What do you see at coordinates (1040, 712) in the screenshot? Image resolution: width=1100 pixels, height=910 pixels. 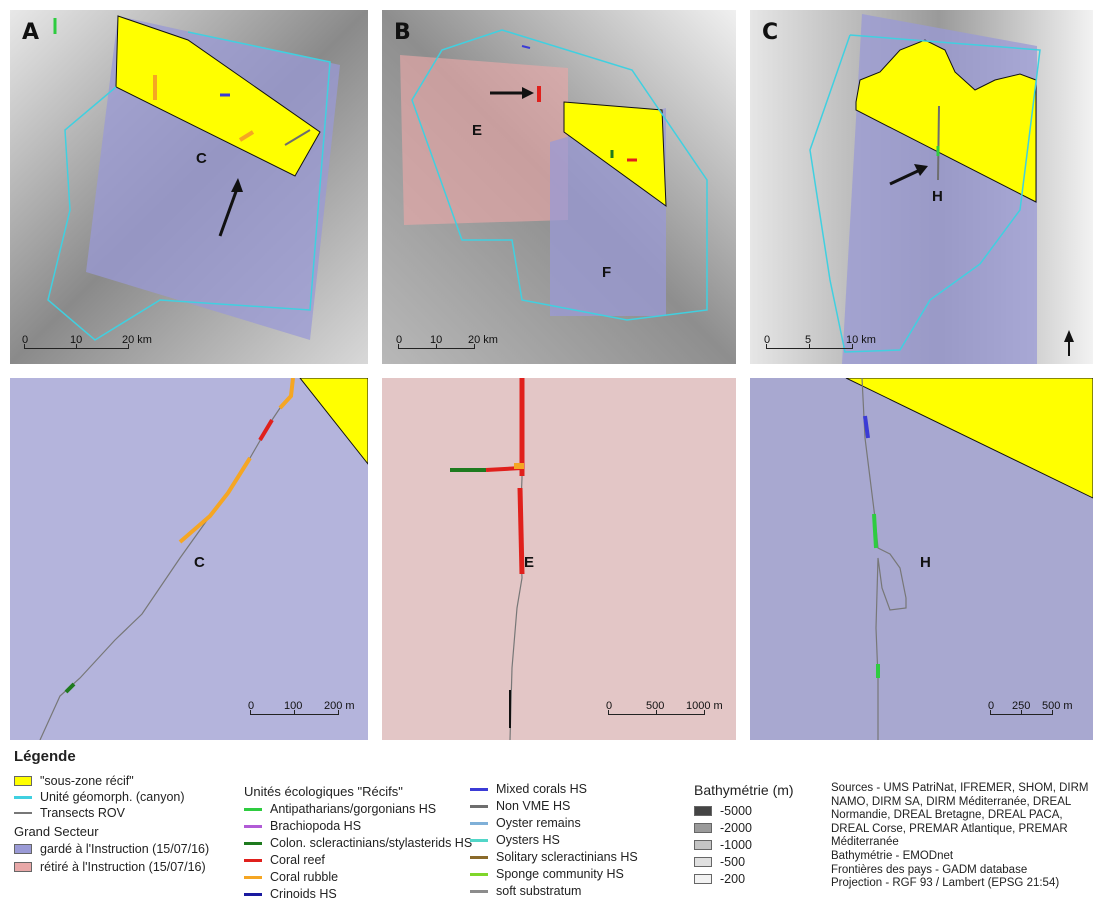 I see `scale-bar: 0 250 500 m` at bounding box center [1040, 712].